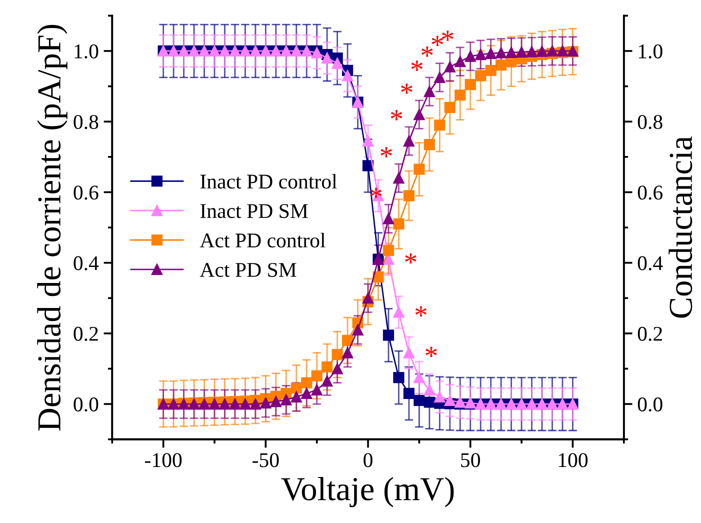  I want to click on legend-label: Act PD SM, so click(248, 269).